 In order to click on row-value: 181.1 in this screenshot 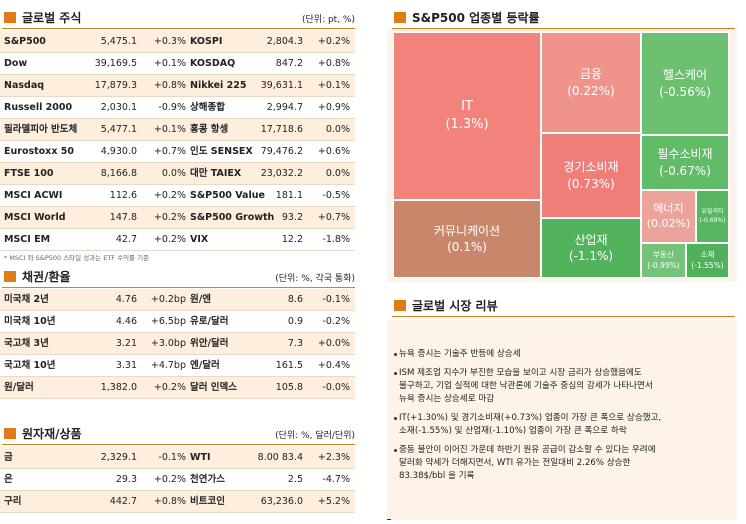, I will do `click(289, 195)`.